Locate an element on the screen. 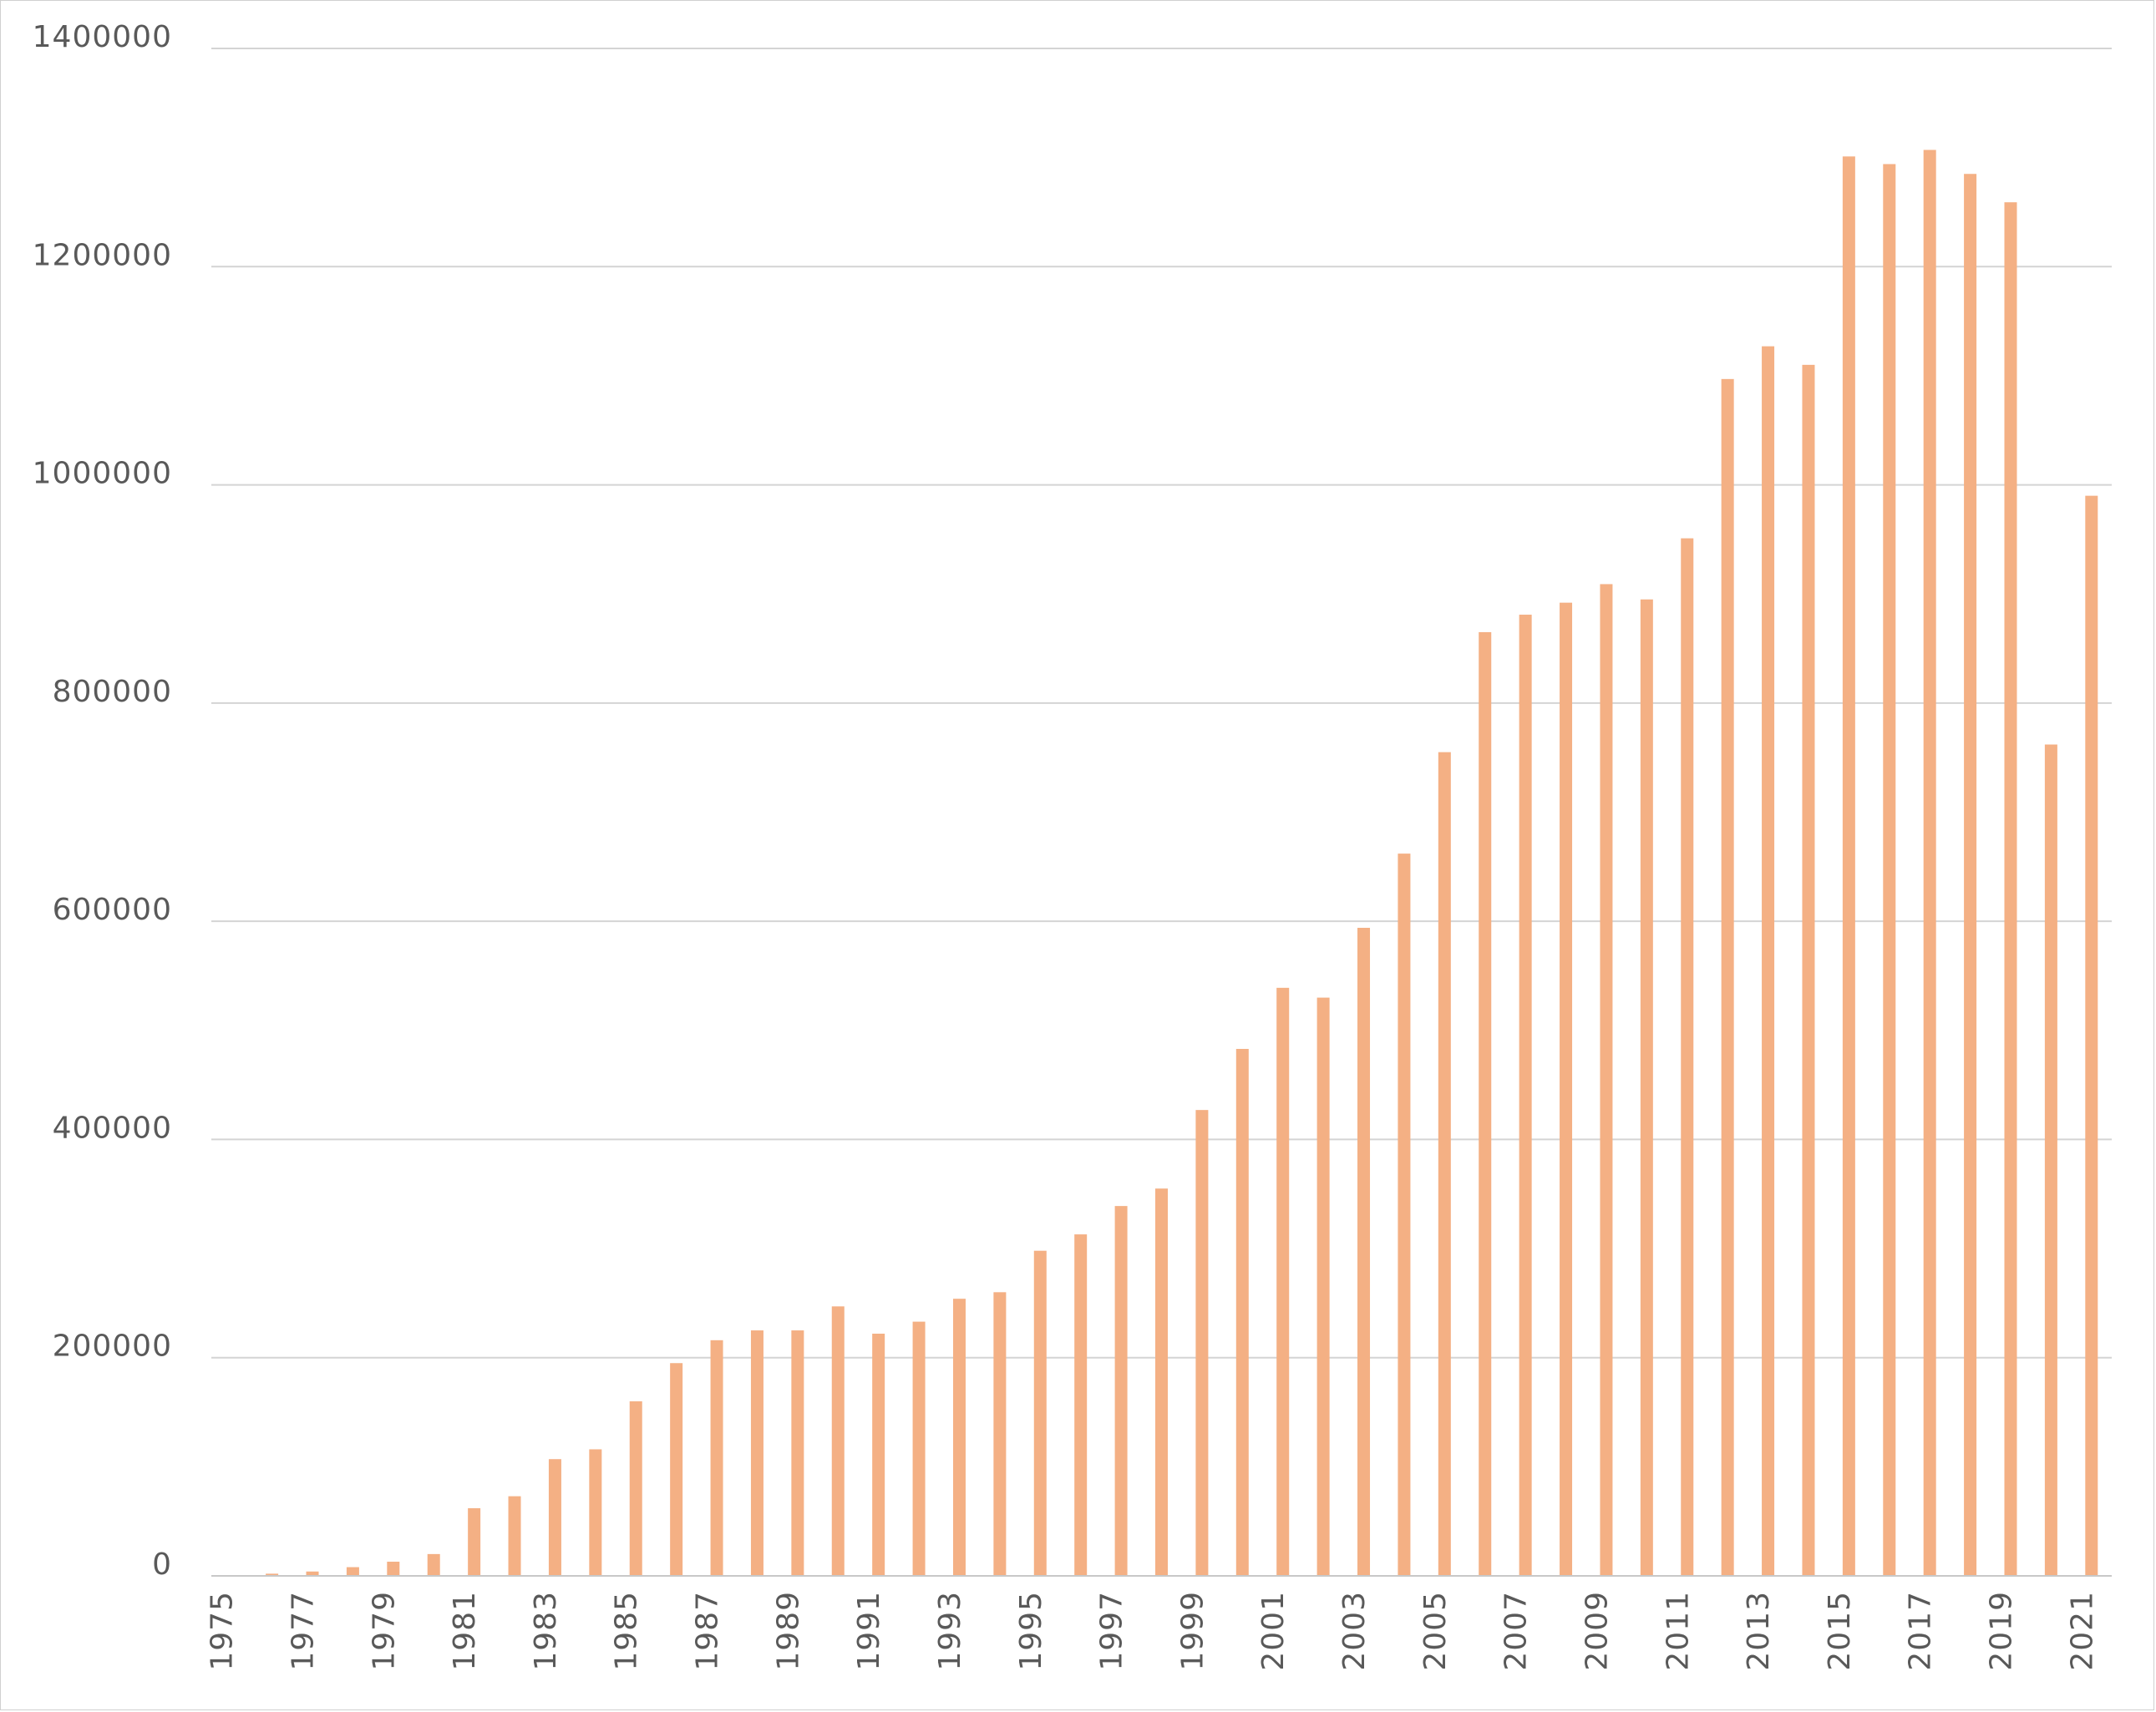  y-tick-label: 0 is located at coordinates (162, 1564).